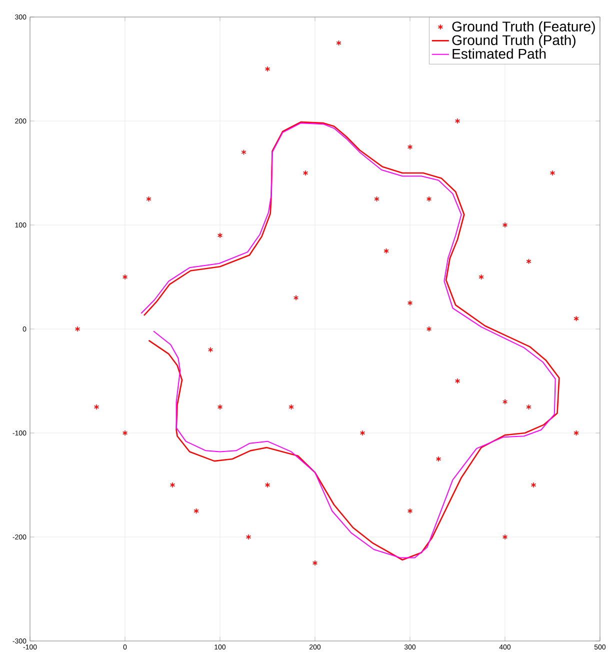  Describe the element at coordinates (514, 41) in the screenshot. I see `legend-label: Ground Truth (Path)` at that location.